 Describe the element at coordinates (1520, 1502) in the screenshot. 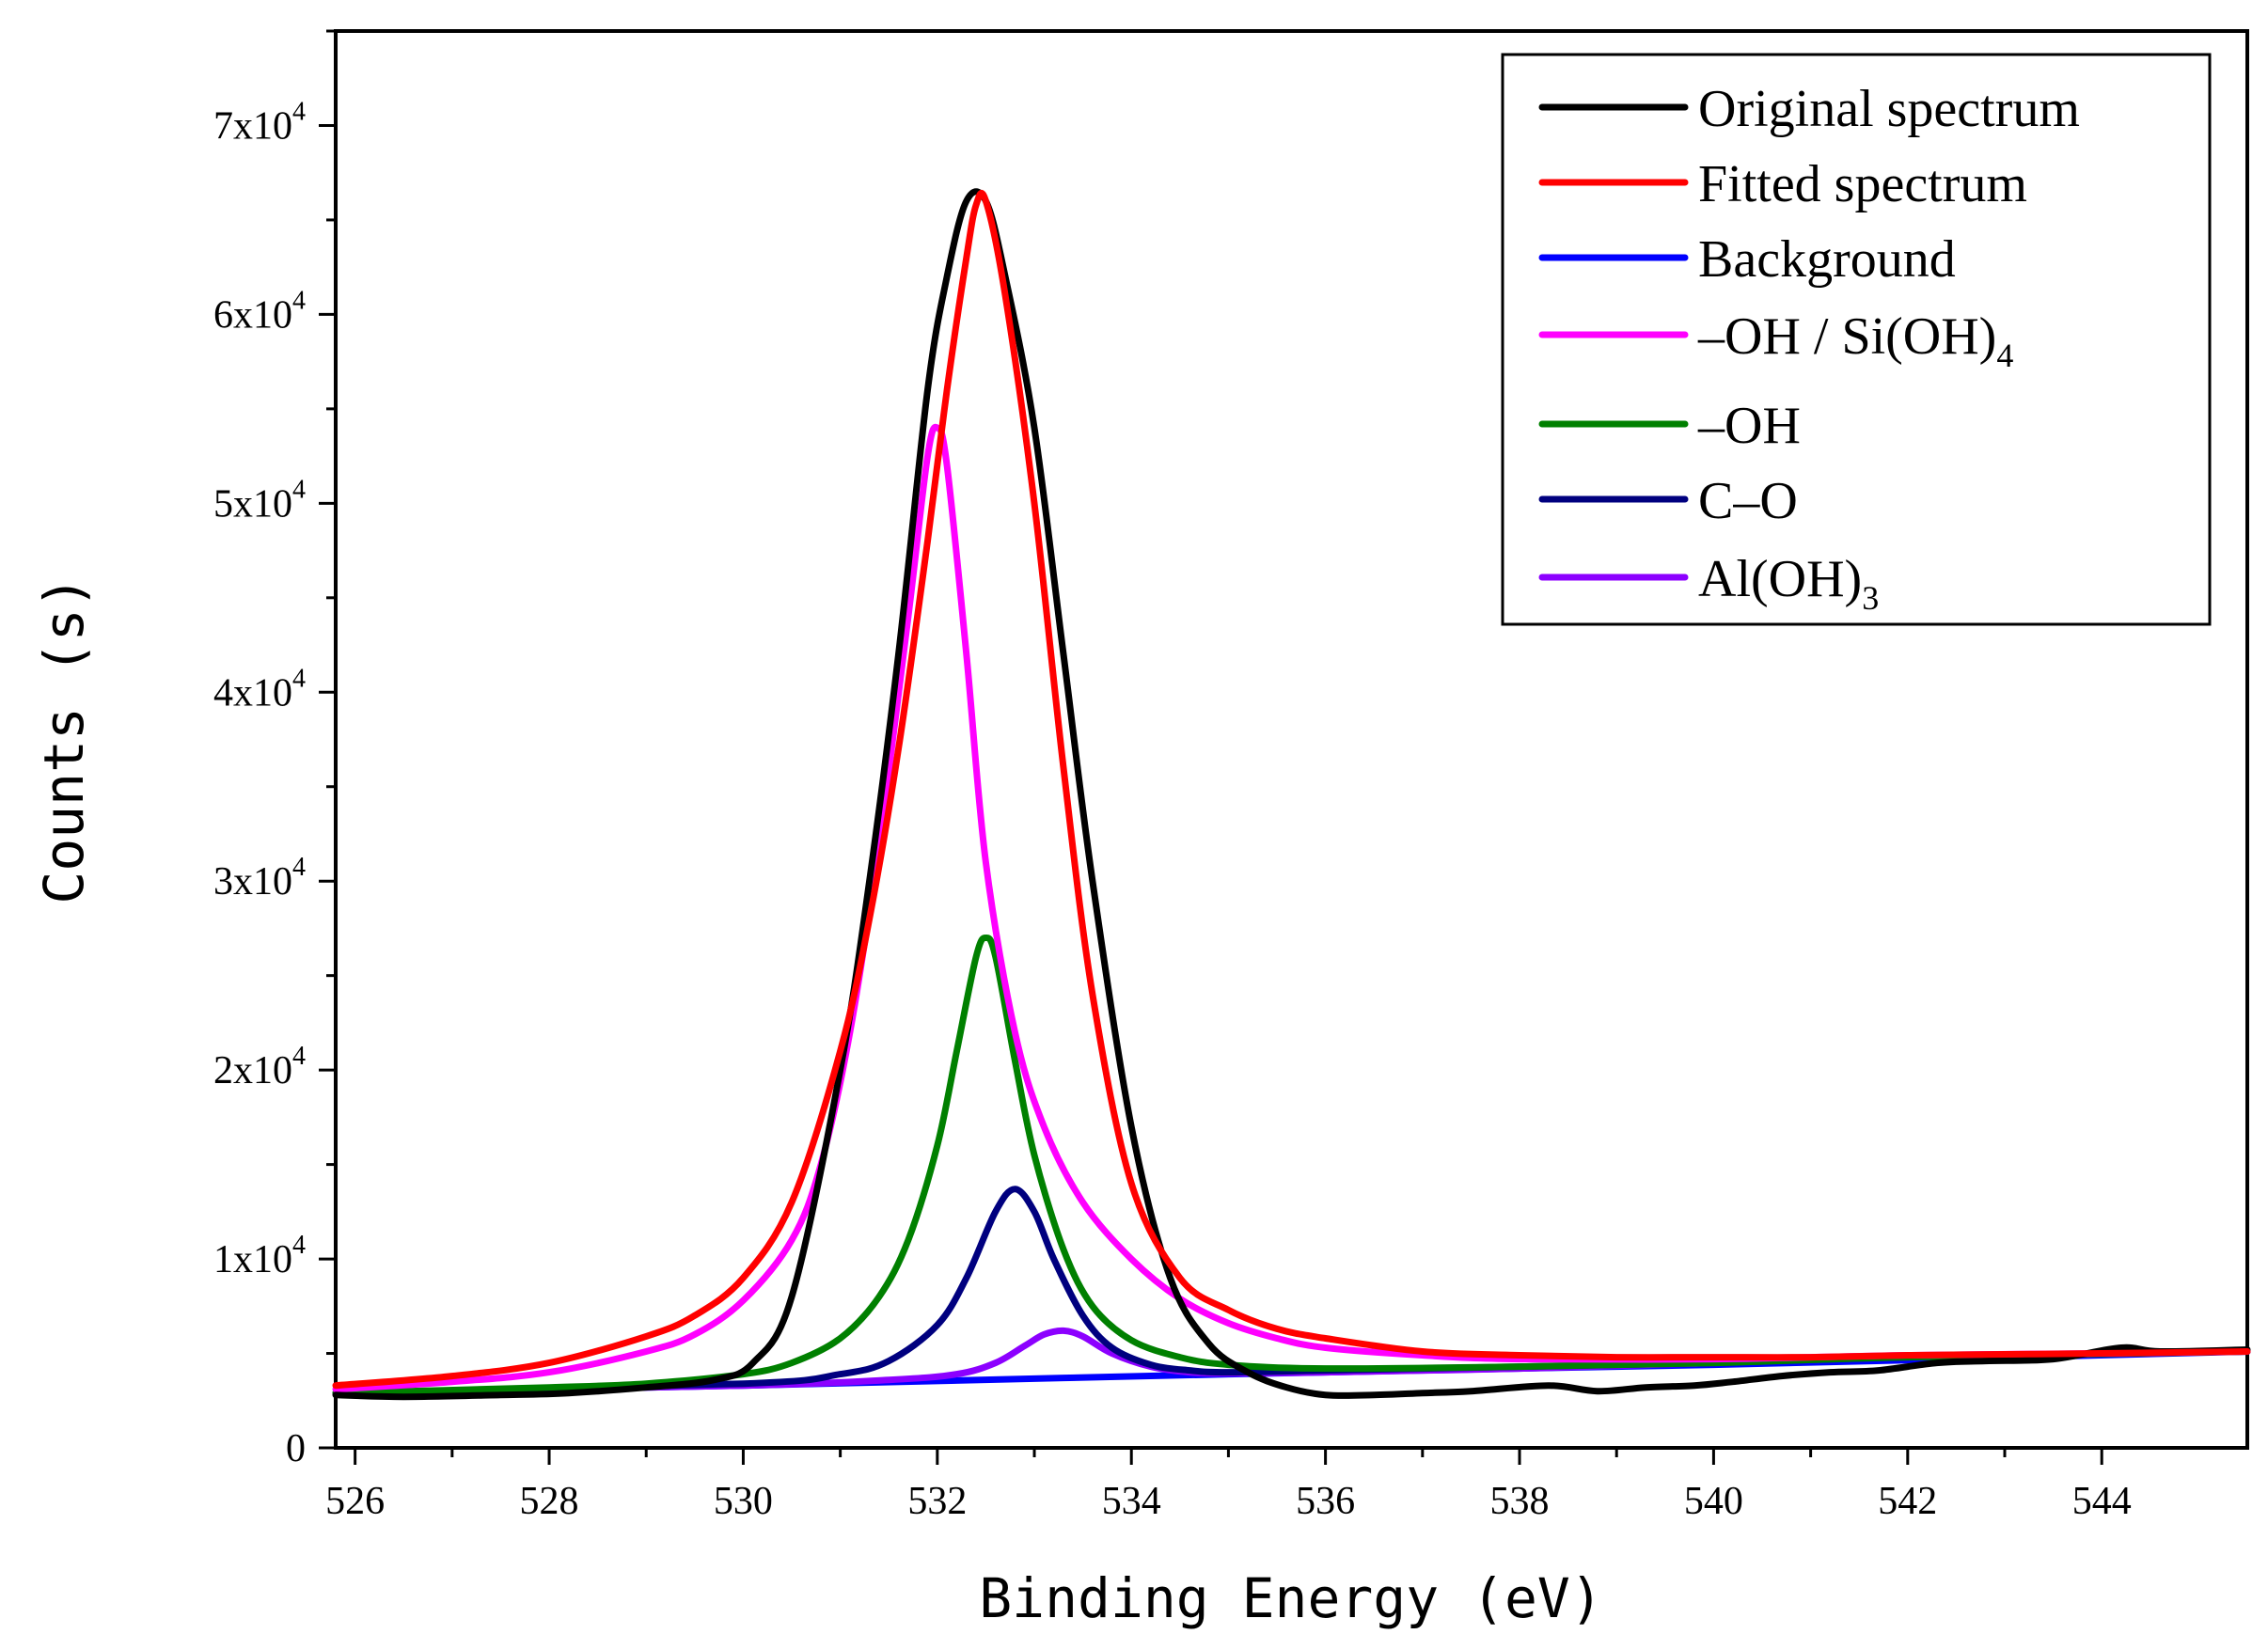

I see `x-tick-label: 538` at that location.